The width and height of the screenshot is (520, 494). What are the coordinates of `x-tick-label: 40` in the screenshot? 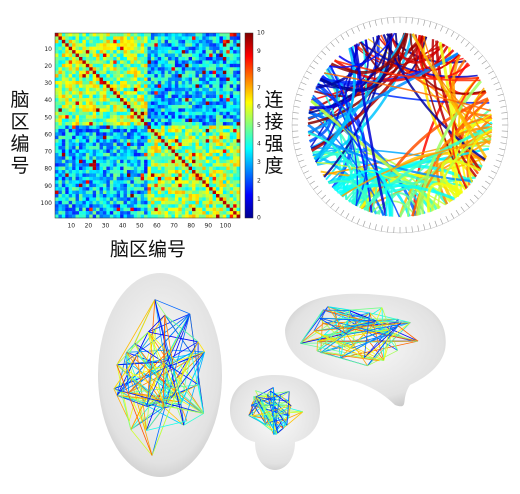 It's located at (123, 226).